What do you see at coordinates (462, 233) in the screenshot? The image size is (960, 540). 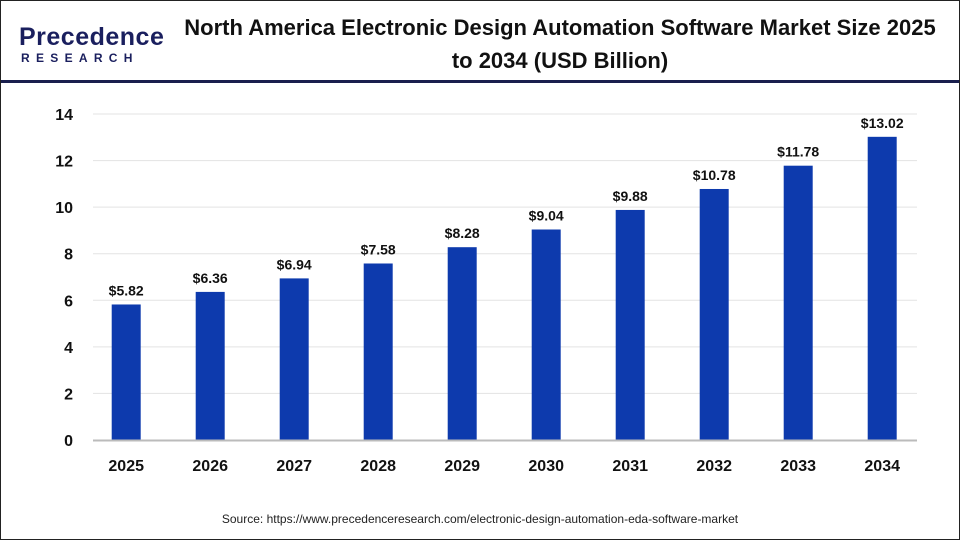 I see `data-label: $8.28` at bounding box center [462, 233].